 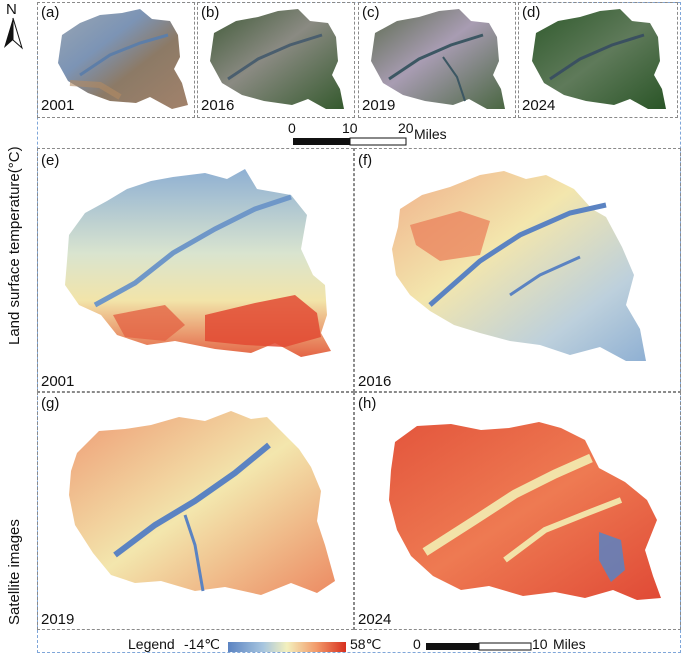 I want to click on scale-bar-top, so click(x=350, y=141).